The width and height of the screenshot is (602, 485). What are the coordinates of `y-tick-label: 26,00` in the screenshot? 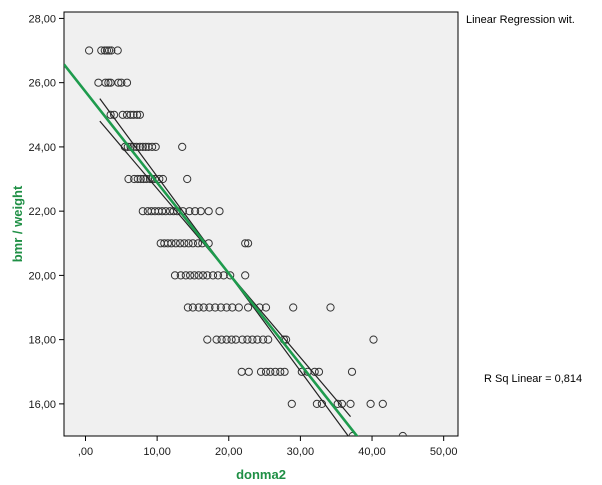 It's located at (42, 84).